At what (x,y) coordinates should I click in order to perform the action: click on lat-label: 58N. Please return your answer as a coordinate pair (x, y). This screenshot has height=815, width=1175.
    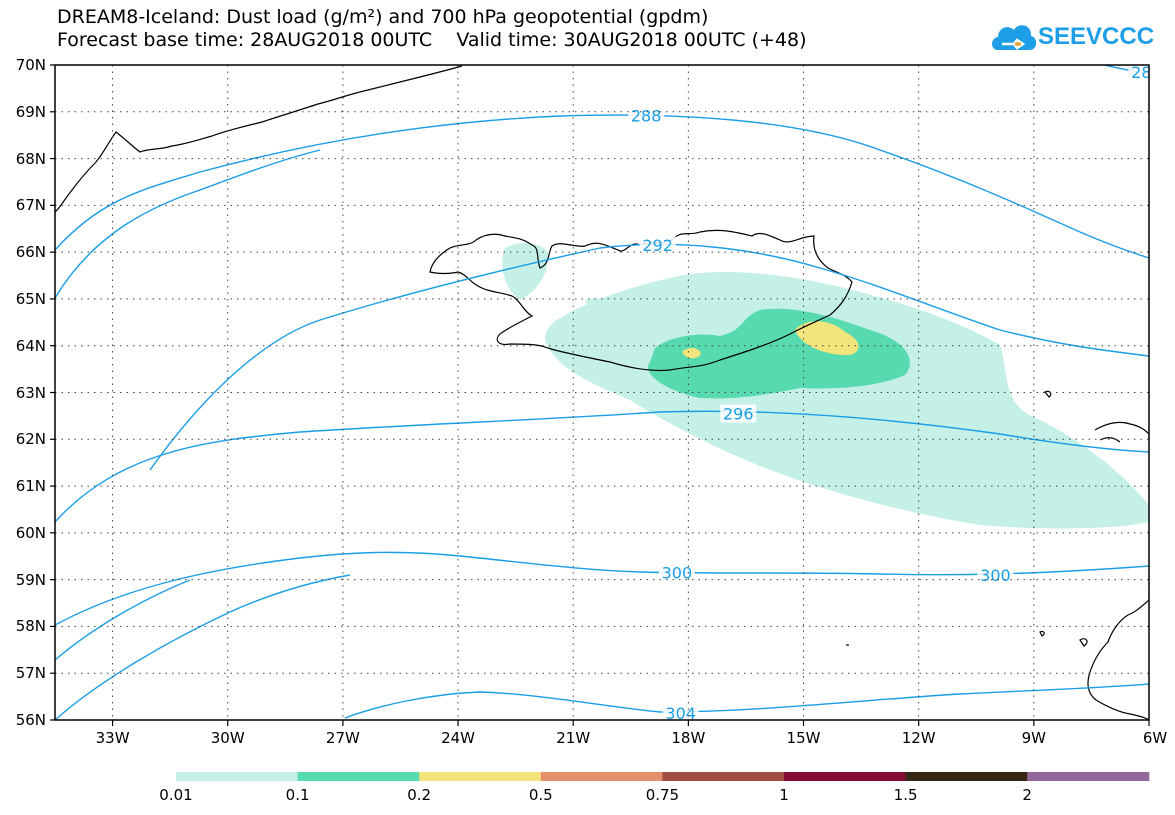
    Looking at the image, I should click on (30, 626).